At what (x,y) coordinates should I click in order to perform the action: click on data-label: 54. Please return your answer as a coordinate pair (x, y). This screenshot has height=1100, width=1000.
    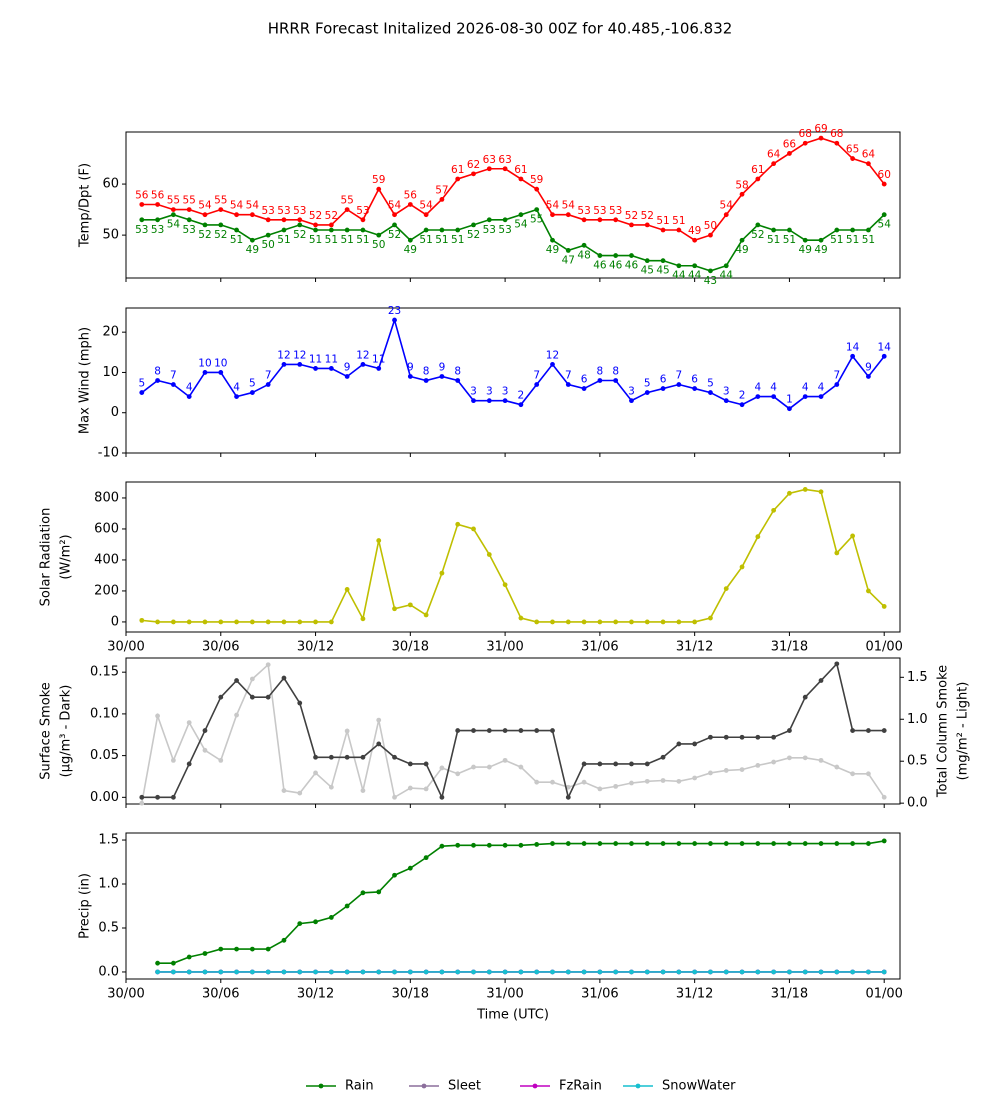
    Looking at the image, I should click on (885, 225).